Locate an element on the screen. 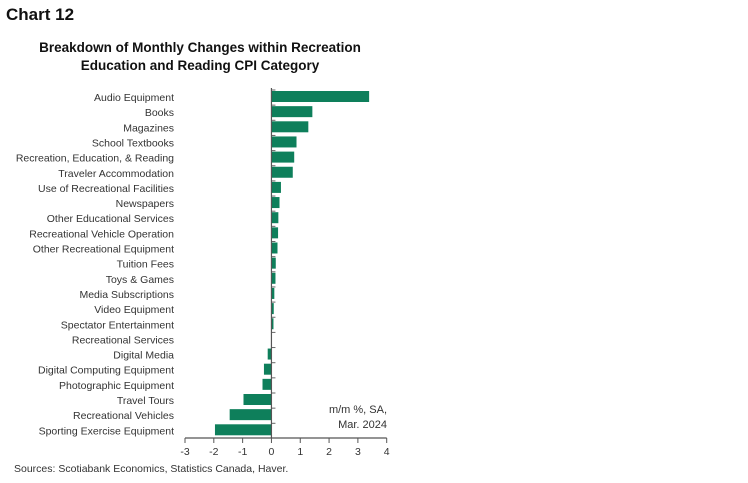 This screenshot has width=748, height=483. category-label: Photographic Equipment is located at coordinates (116, 386).